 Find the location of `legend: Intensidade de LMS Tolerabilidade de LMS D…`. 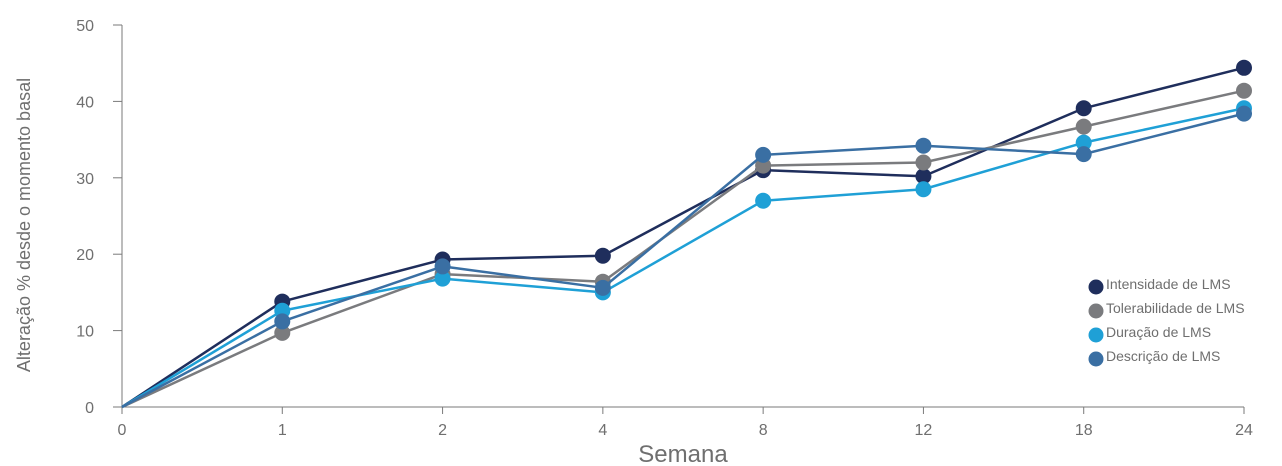

legend: Intensidade de LMS Tolerabilidade de LMS D… is located at coordinates (1166, 321).